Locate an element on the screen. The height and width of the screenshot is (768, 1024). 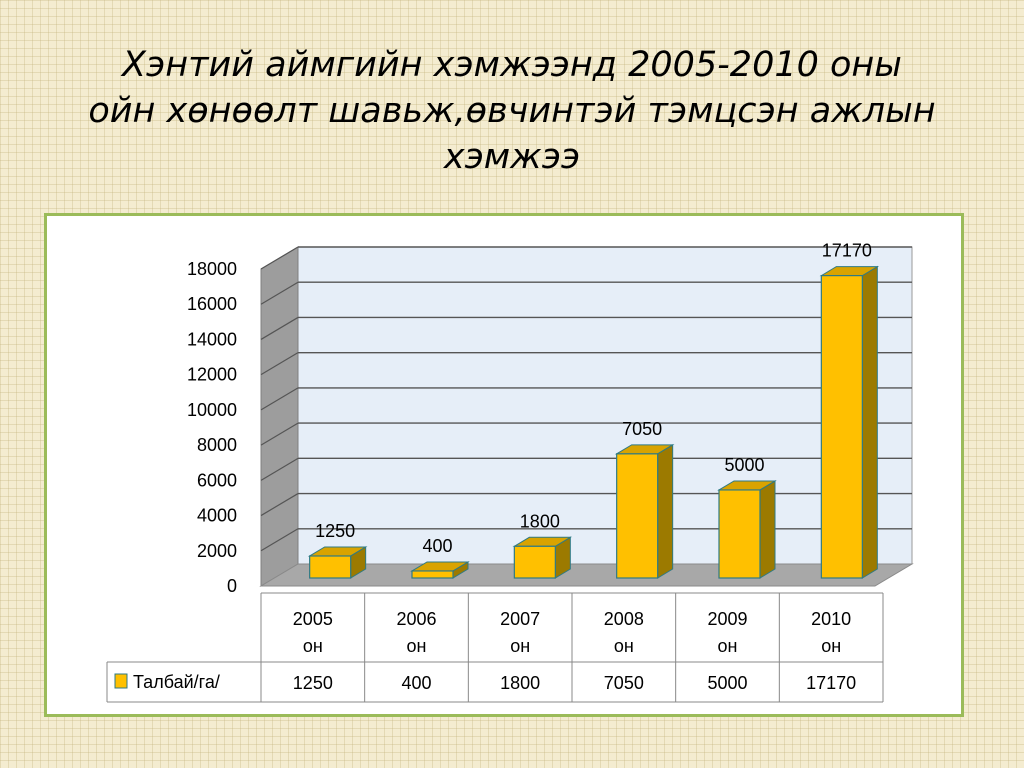
y-tick-label: 4000 is located at coordinates (217, 516).